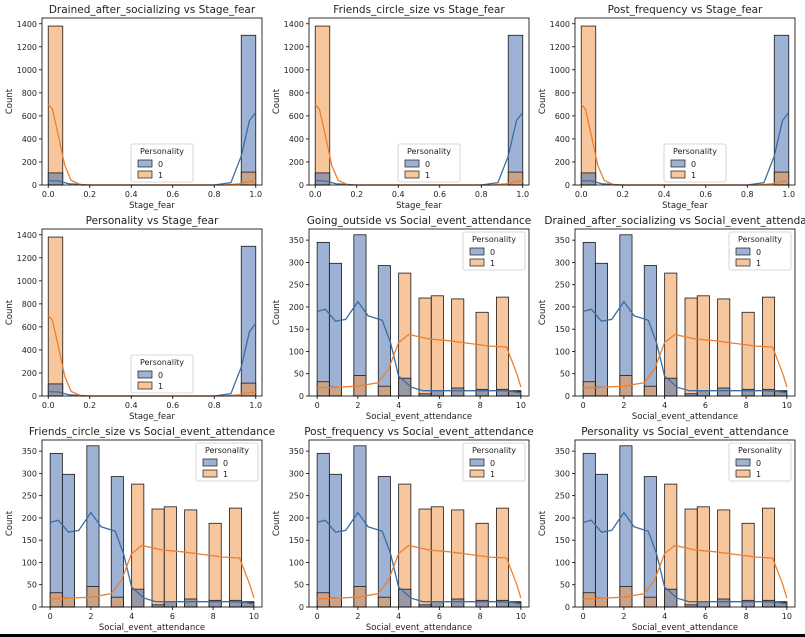 The image size is (805, 637). What do you see at coordinates (562, 329) in the screenshot?
I see `y-tick-label: 150` at bounding box center [562, 329].